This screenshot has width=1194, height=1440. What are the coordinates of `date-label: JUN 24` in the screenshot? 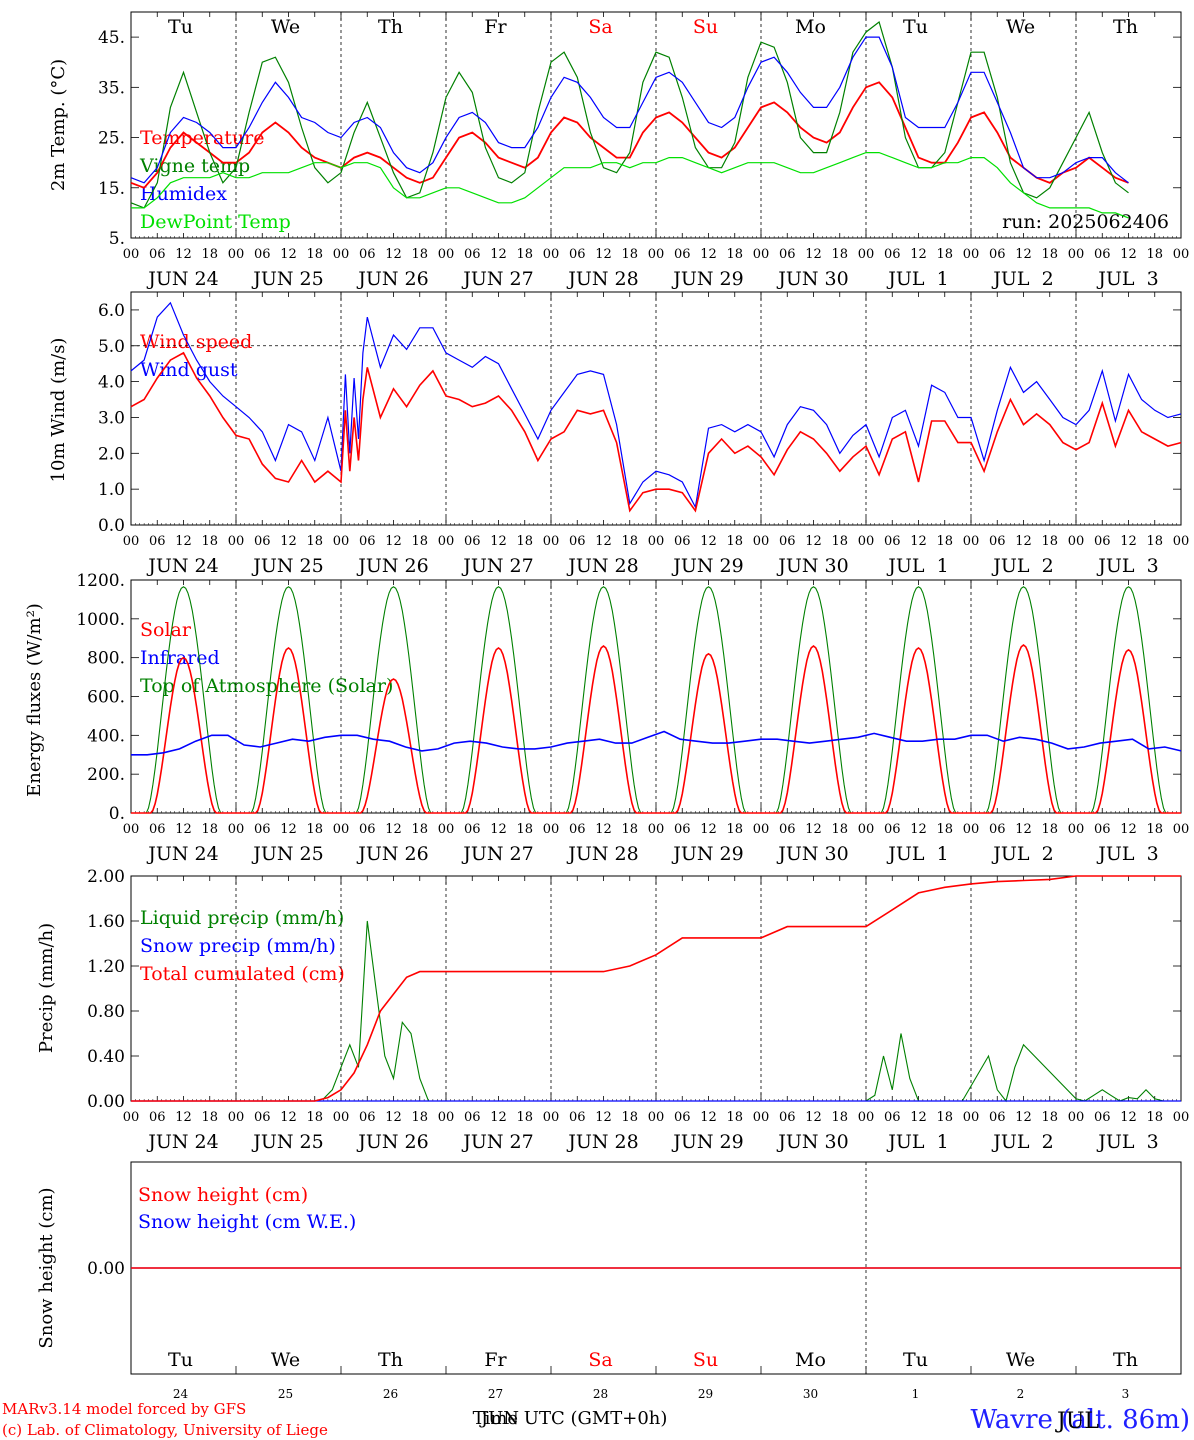 It's located at (182, 854).